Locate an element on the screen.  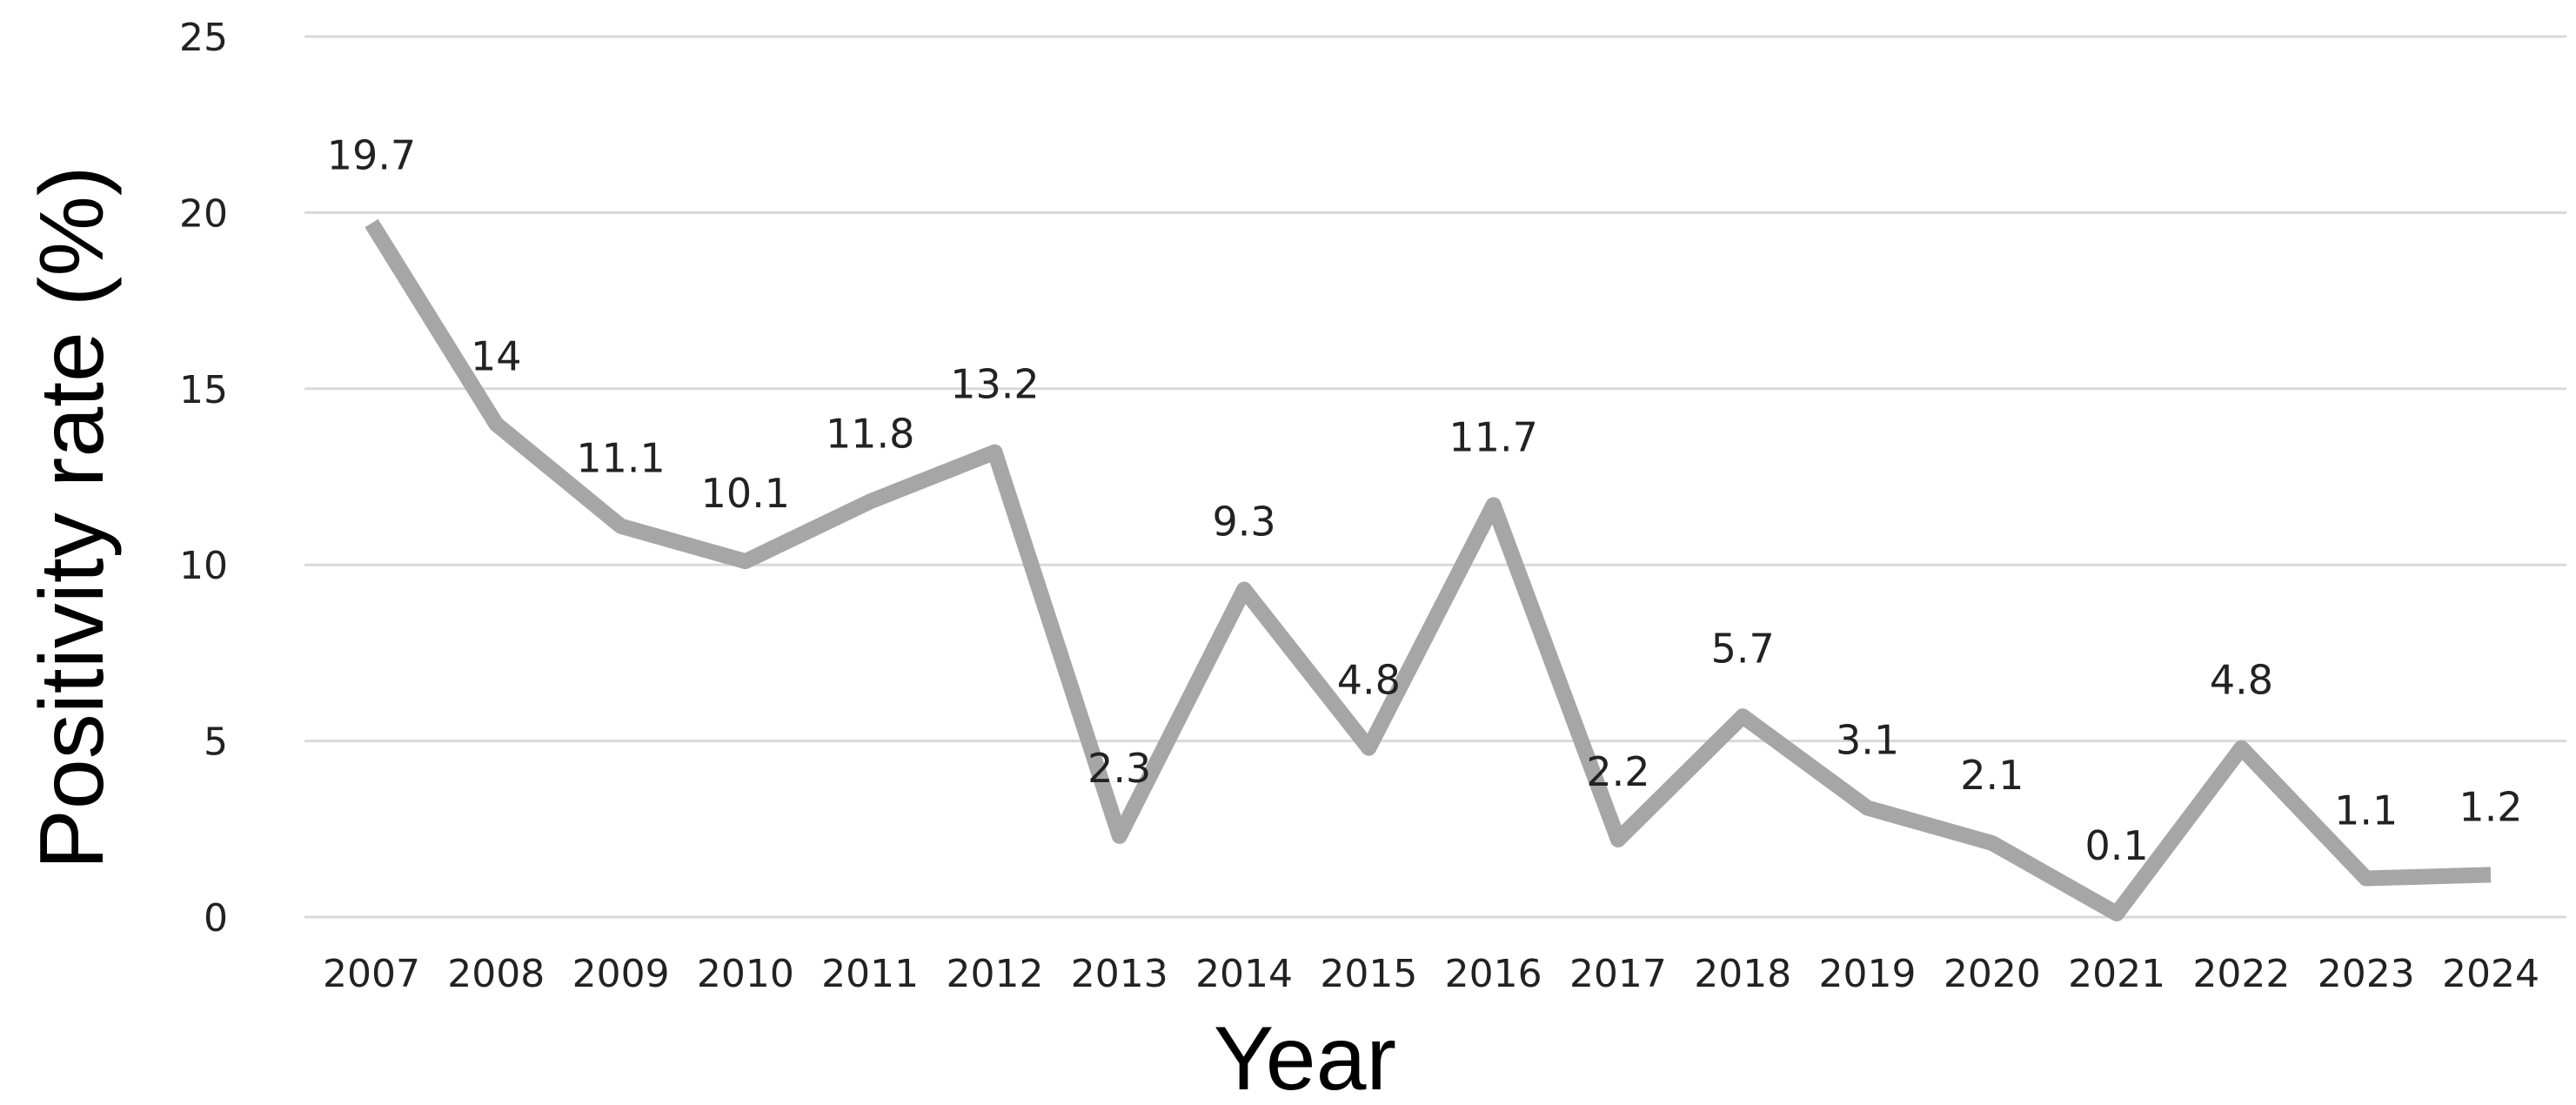
y-tick-label: 20 is located at coordinates (203, 213).